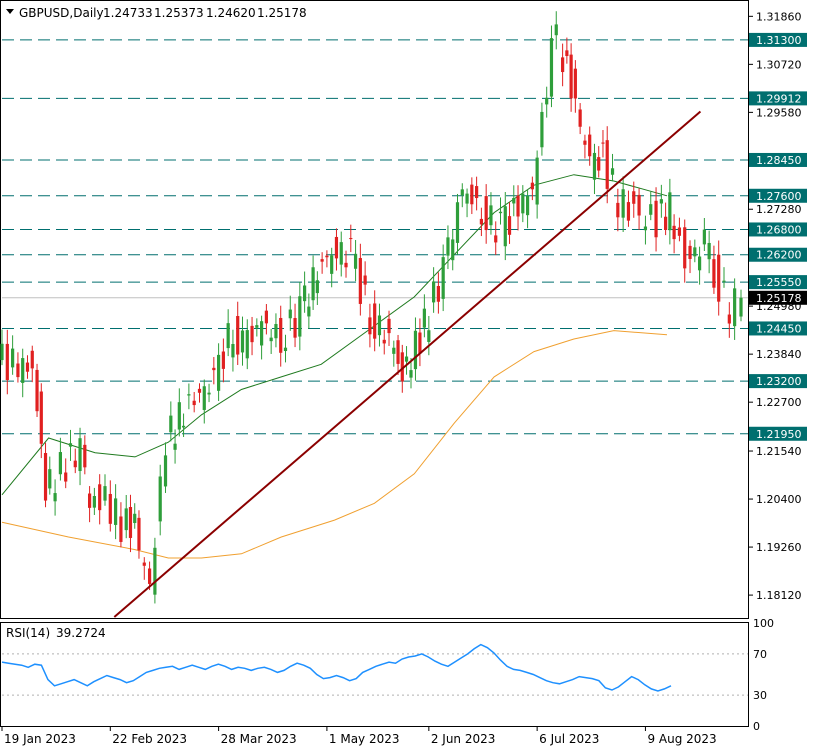  I want to click on rsi-line, so click(336, 667).